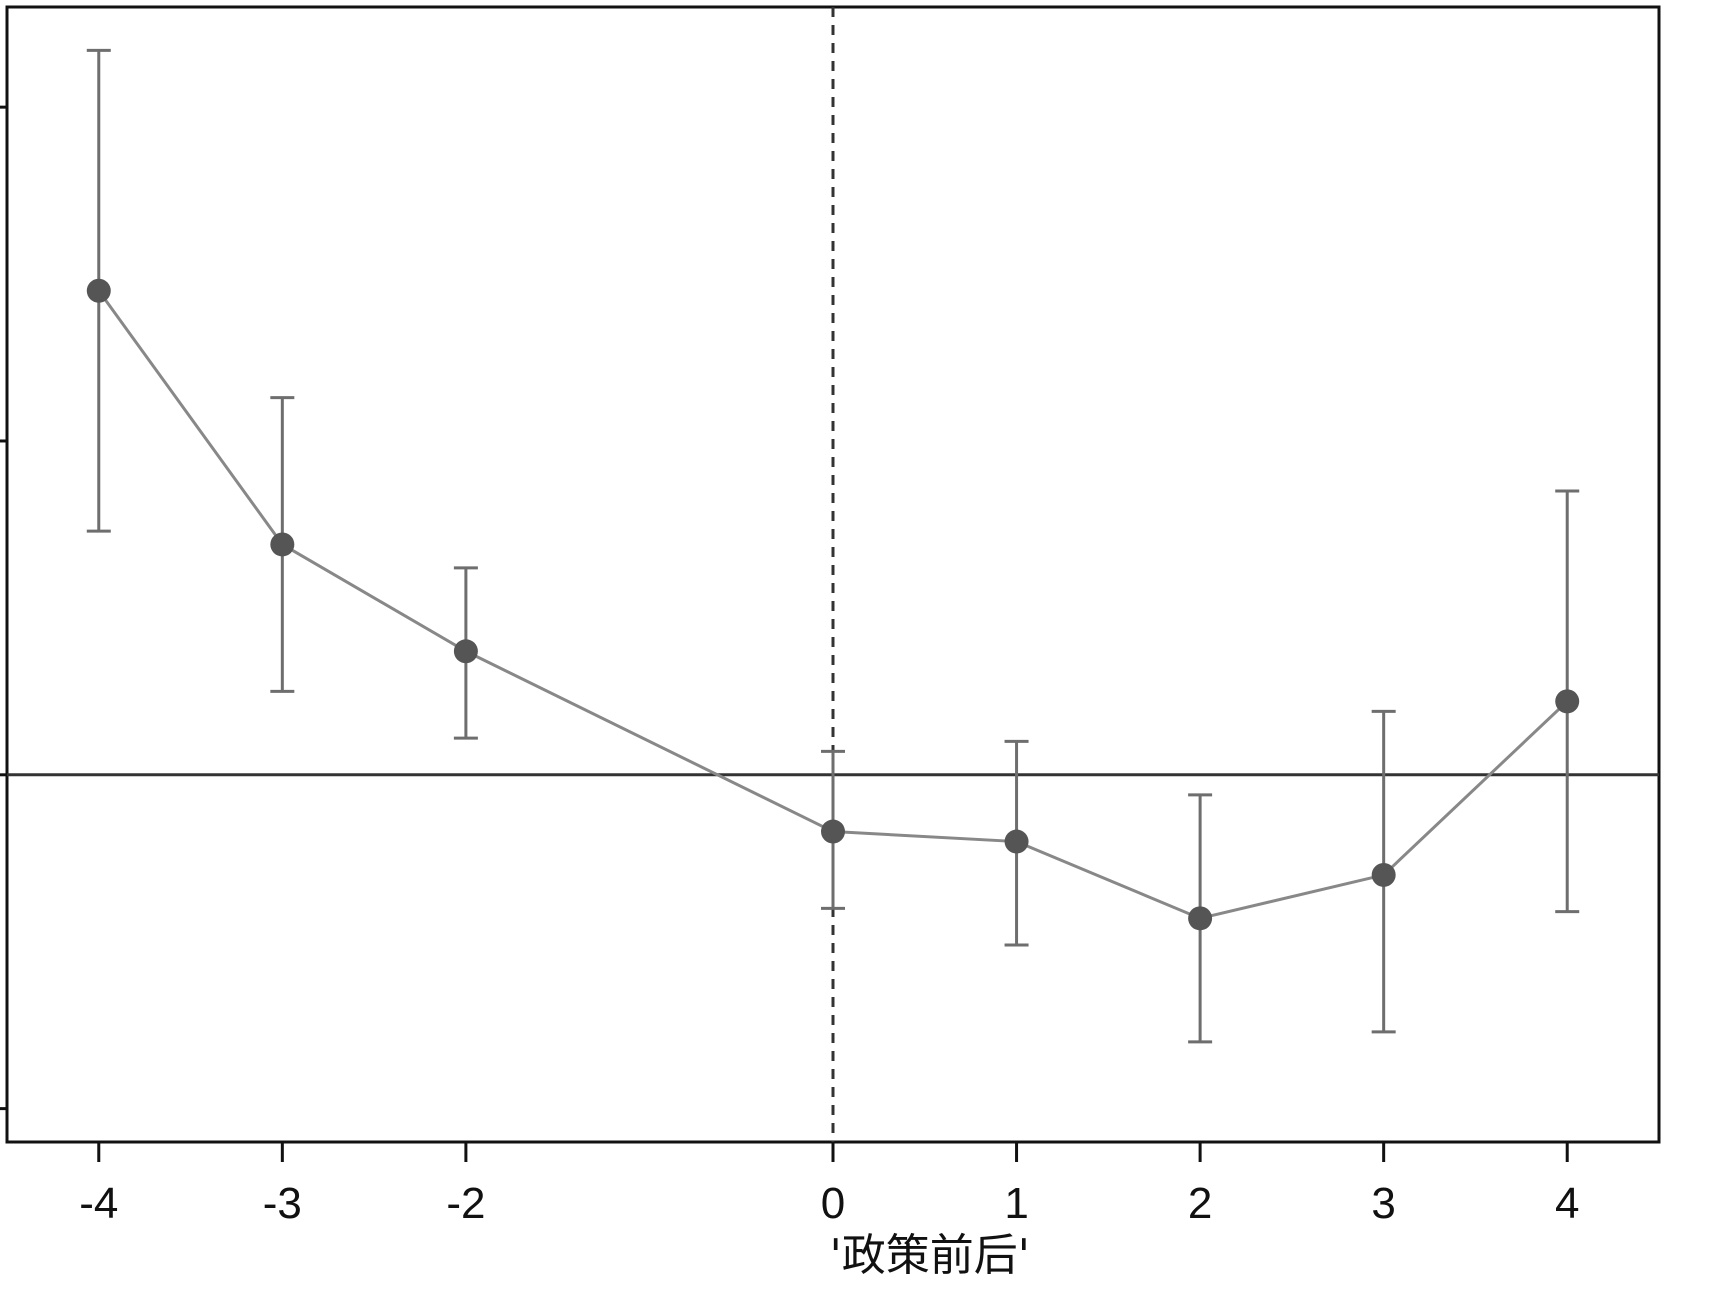  Describe the element at coordinates (465, 1203) in the screenshot. I see `x-tick-label: -2` at that location.